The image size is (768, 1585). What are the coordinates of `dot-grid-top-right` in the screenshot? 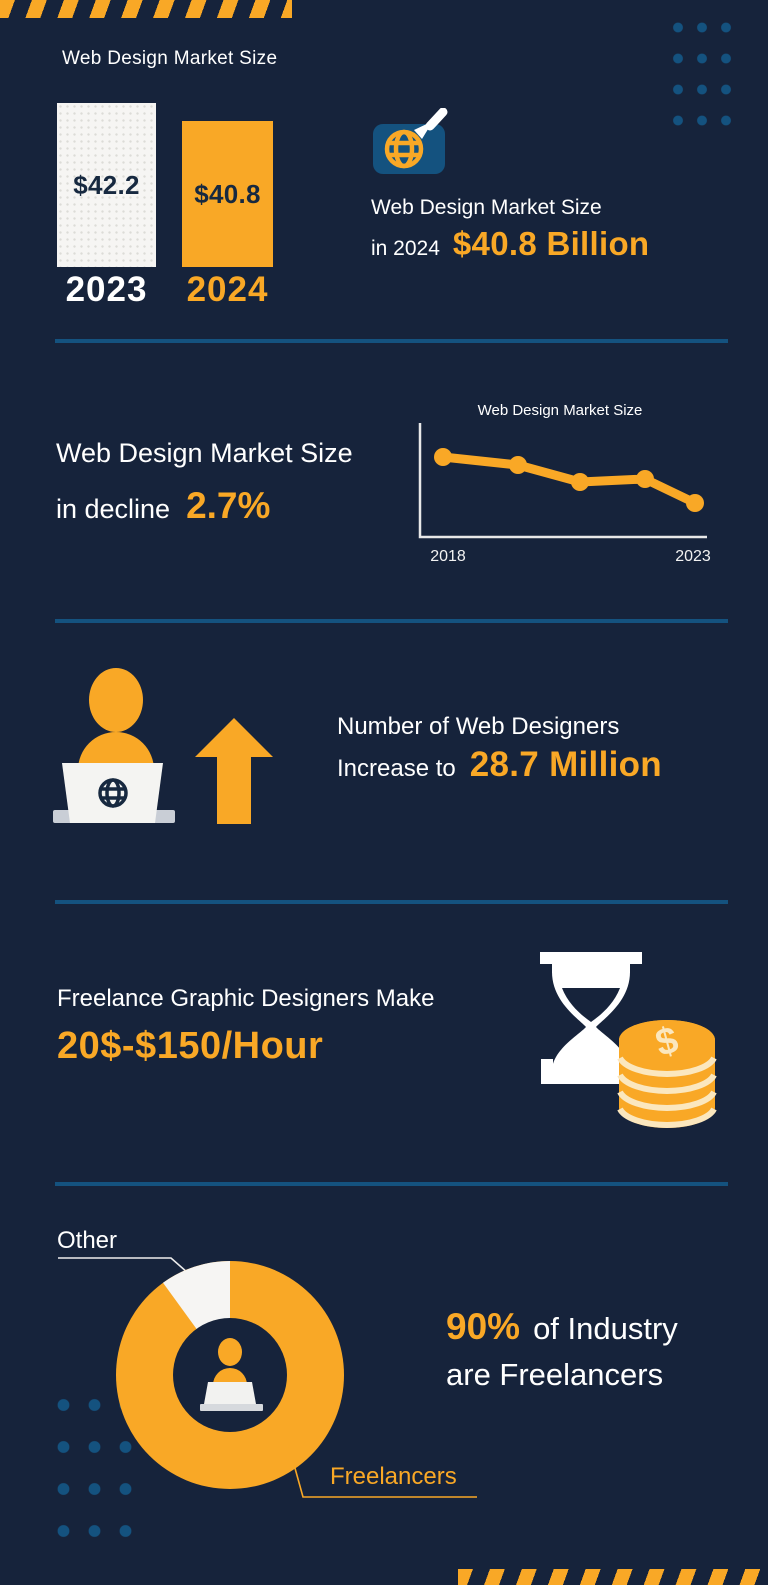 It's located at (702, 74).